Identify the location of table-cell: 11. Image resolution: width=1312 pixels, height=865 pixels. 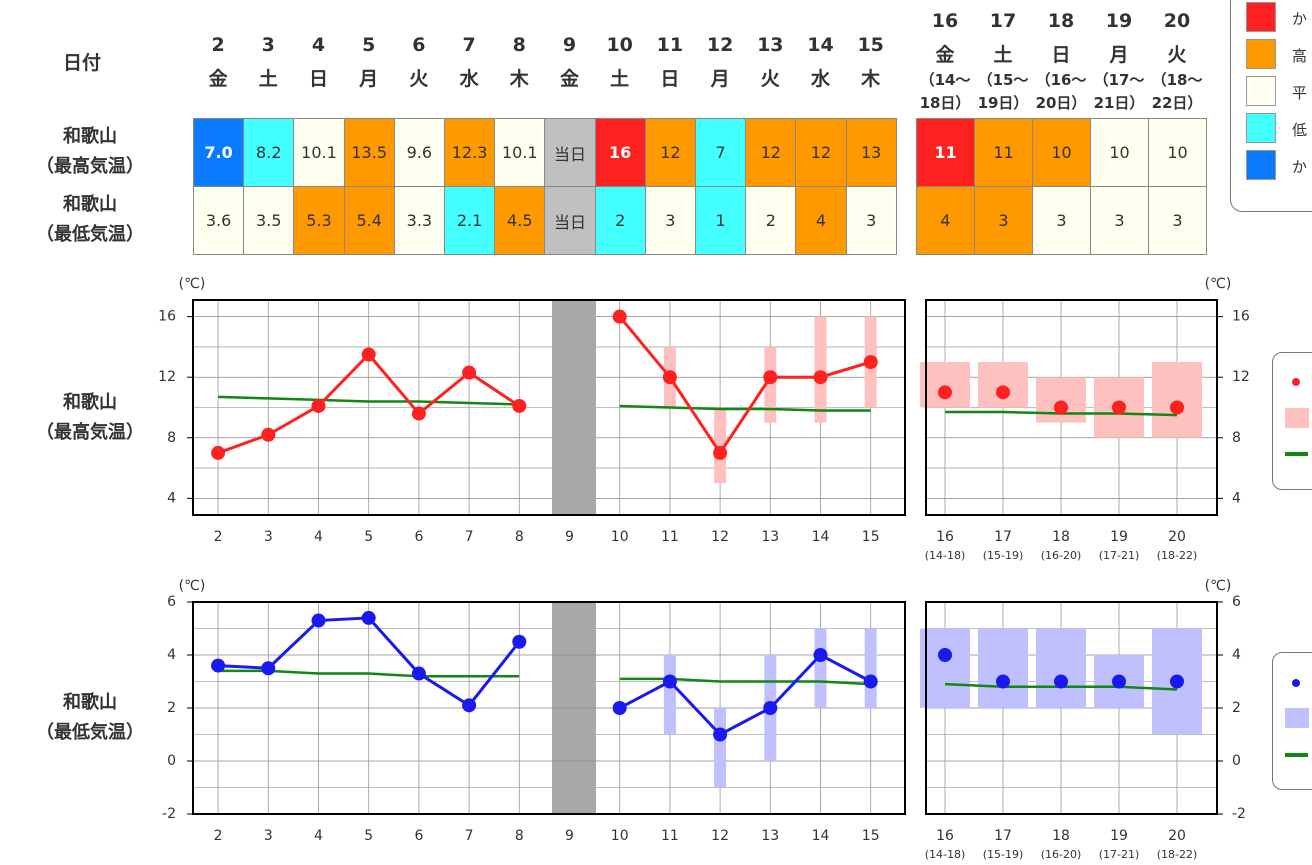
(945, 152).